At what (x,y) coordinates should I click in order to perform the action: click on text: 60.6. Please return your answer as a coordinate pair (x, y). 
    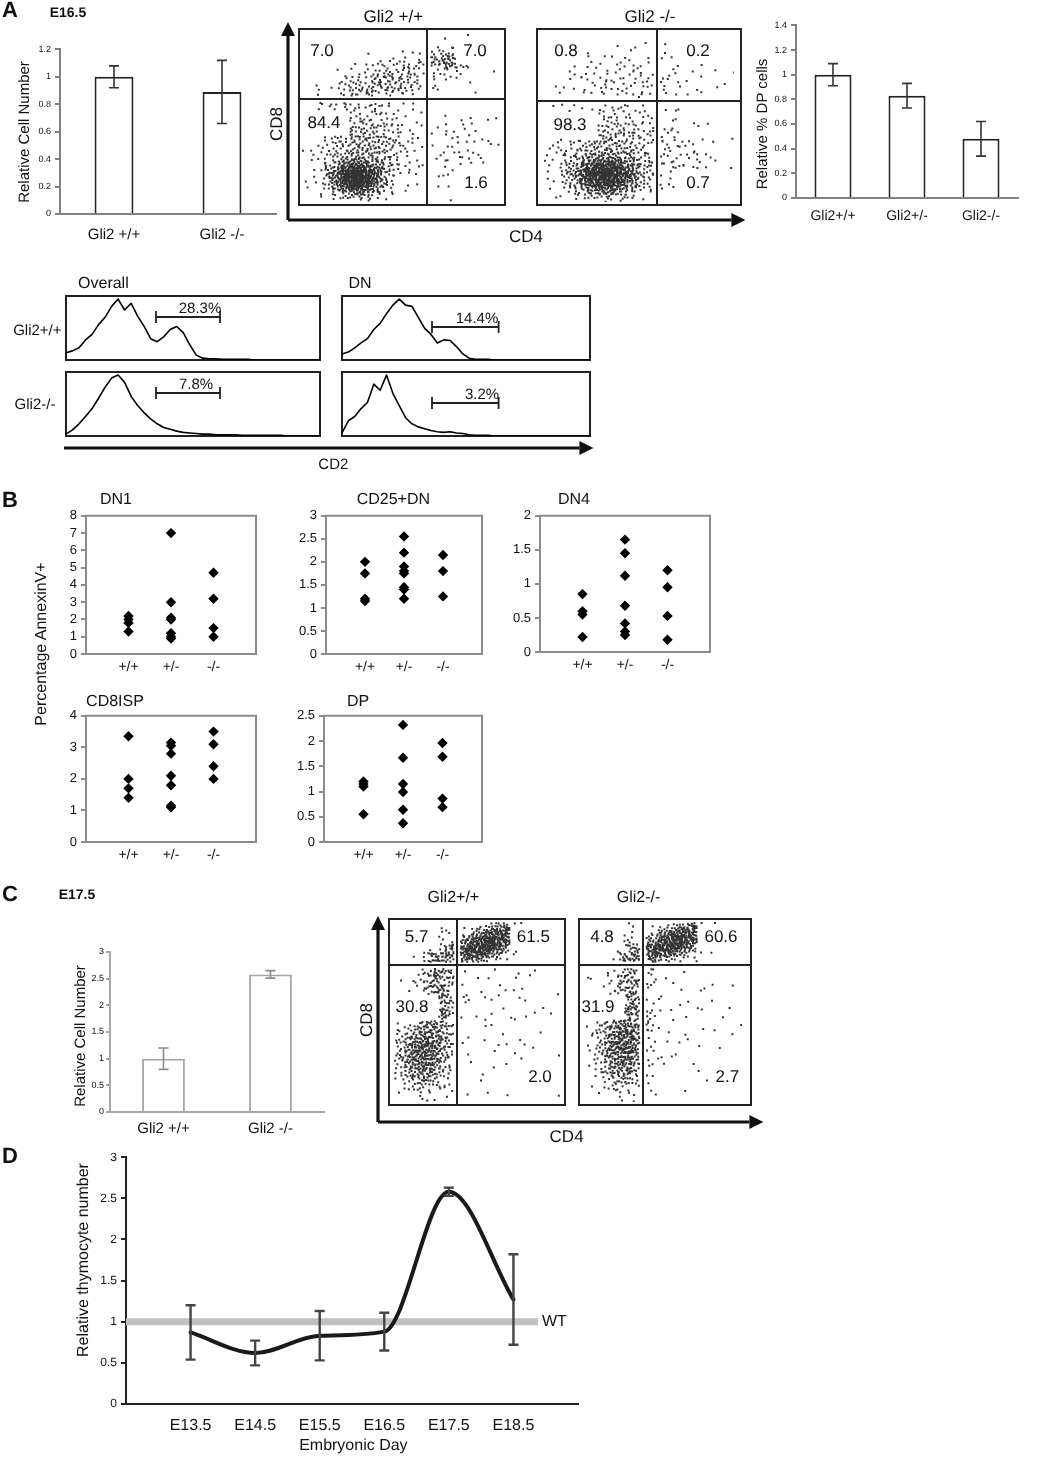
    Looking at the image, I should click on (721, 935).